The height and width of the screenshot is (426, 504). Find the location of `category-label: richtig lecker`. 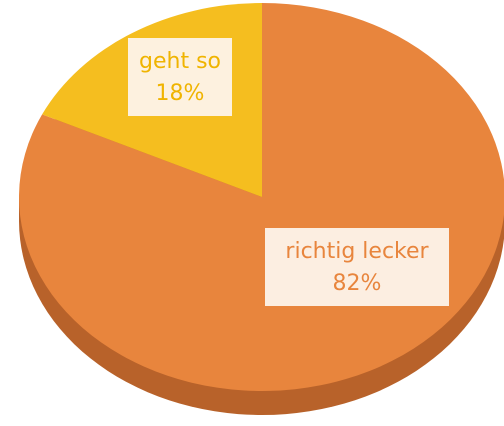

category-label: richtig lecker is located at coordinates (357, 251).